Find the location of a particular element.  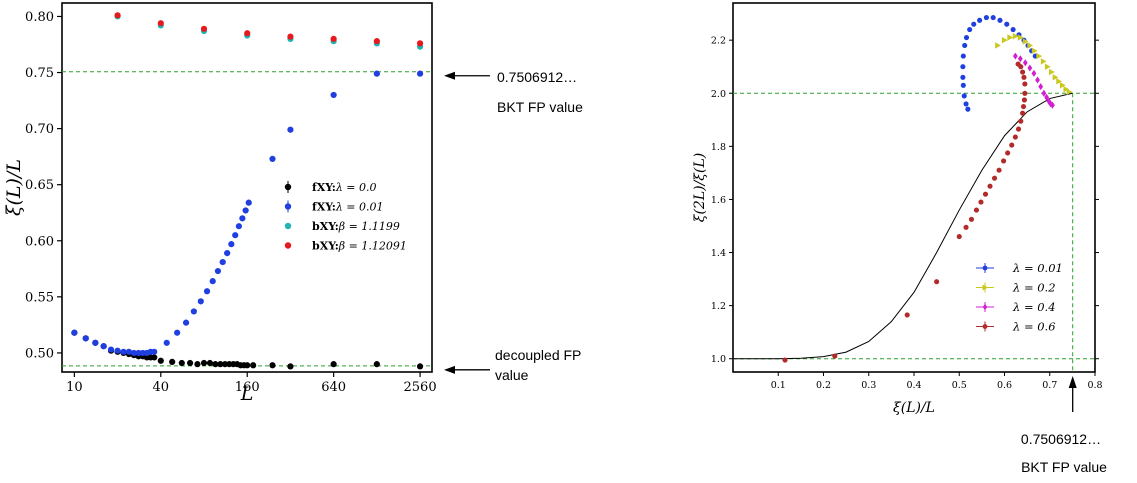

x-tick-label: 2560 is located at coordinates (420, 387).